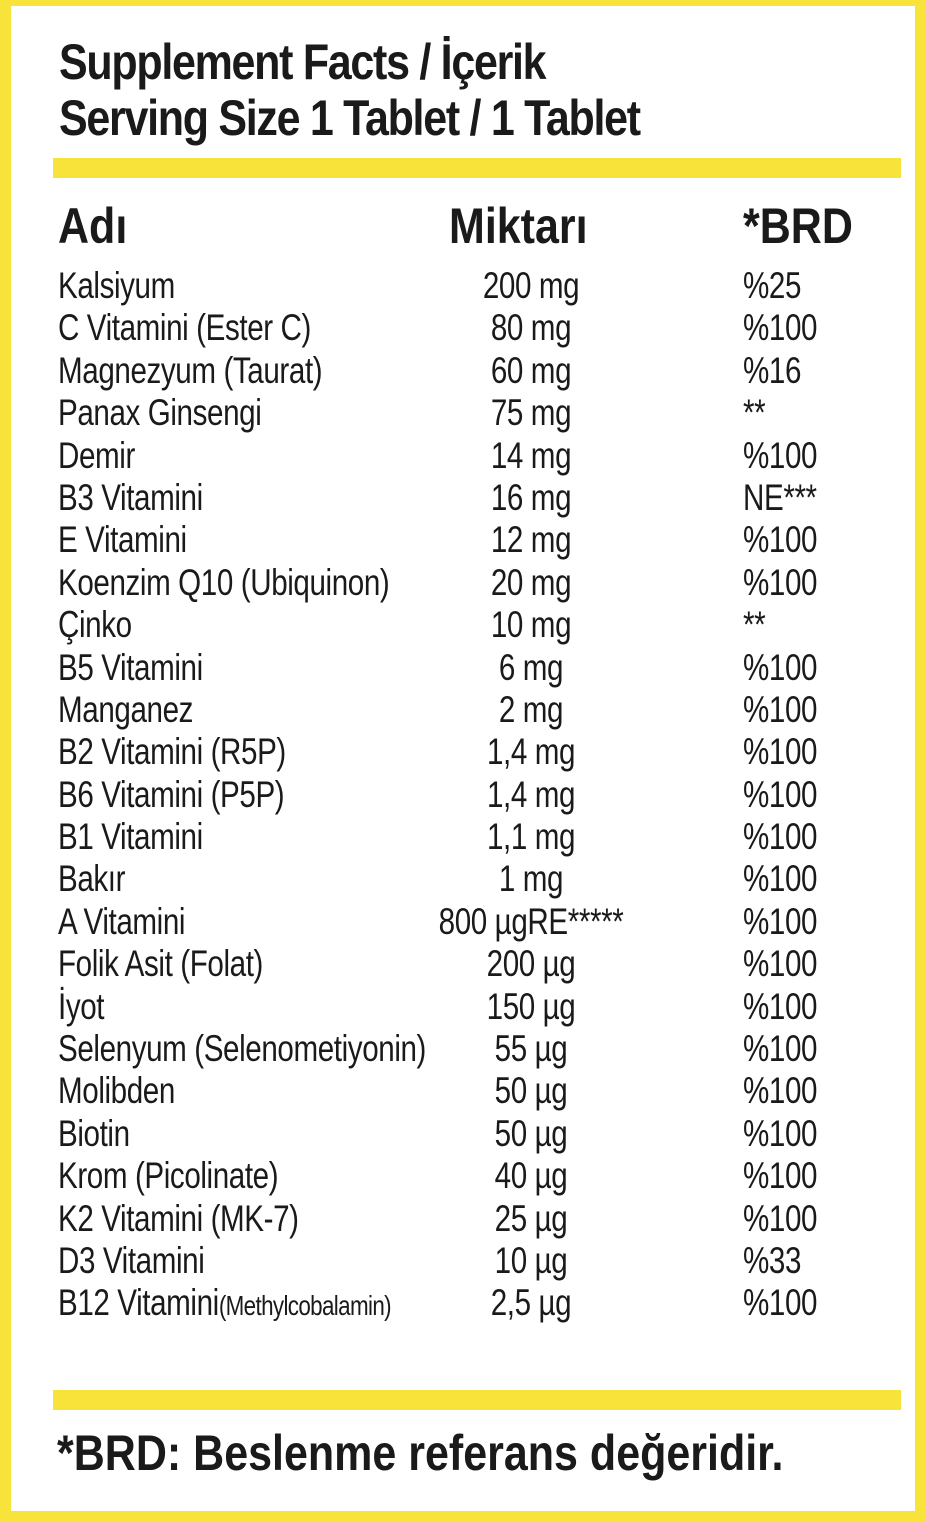 This screenshot has width=926, height=1522. I want to click on ingredient-name: B2 Vitamini (R5P), so click(172, 752).